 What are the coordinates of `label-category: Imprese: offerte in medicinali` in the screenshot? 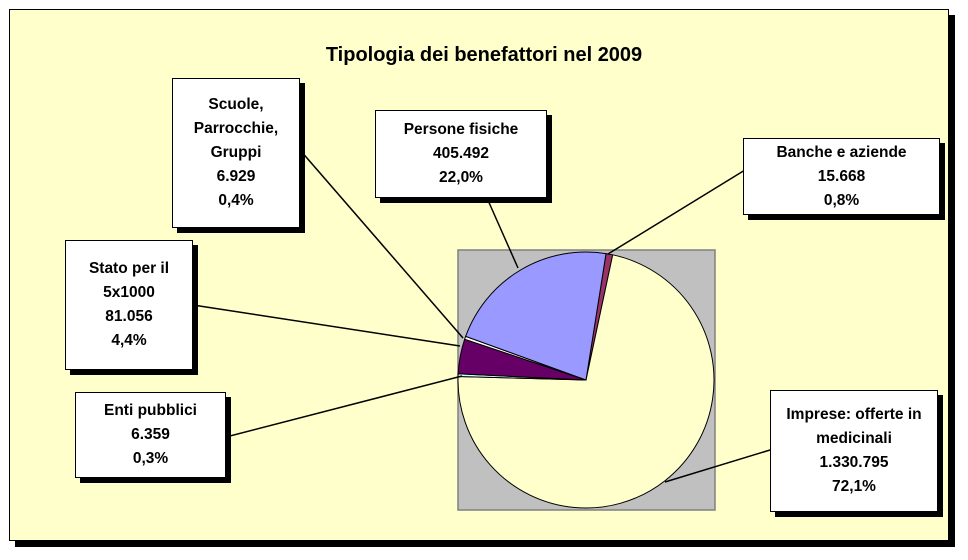 It's located at (854, 426).